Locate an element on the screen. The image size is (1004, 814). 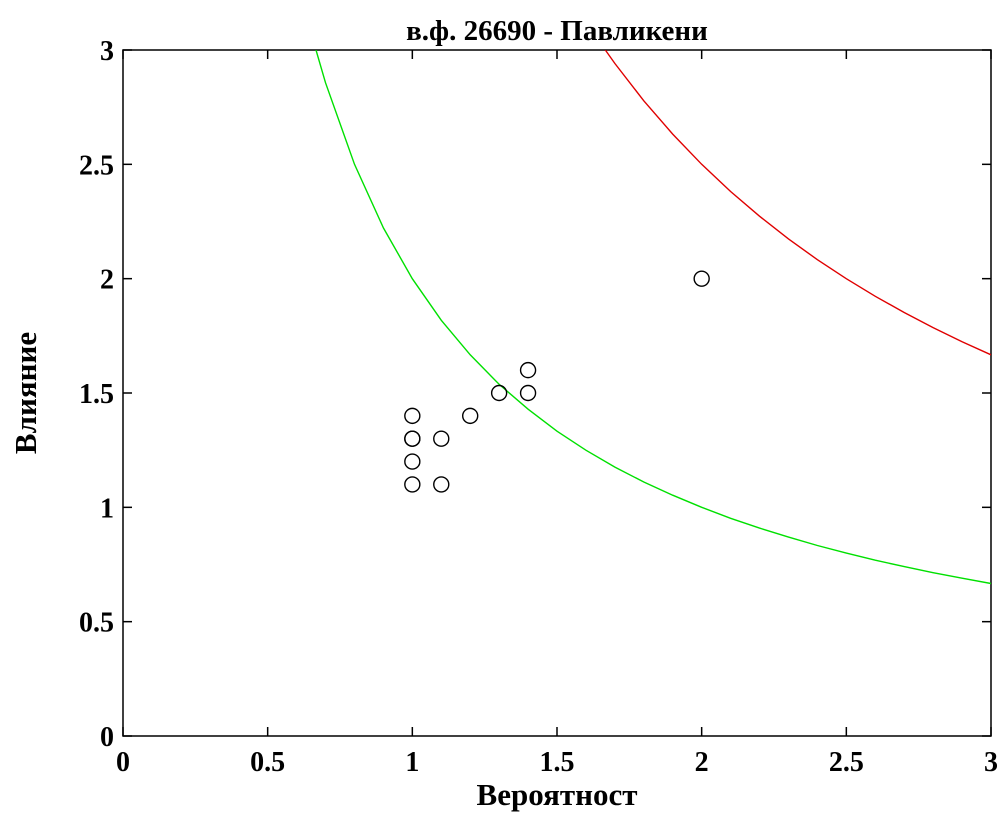
y-tick-label: 0.5 is located at coordinates (96, 623).